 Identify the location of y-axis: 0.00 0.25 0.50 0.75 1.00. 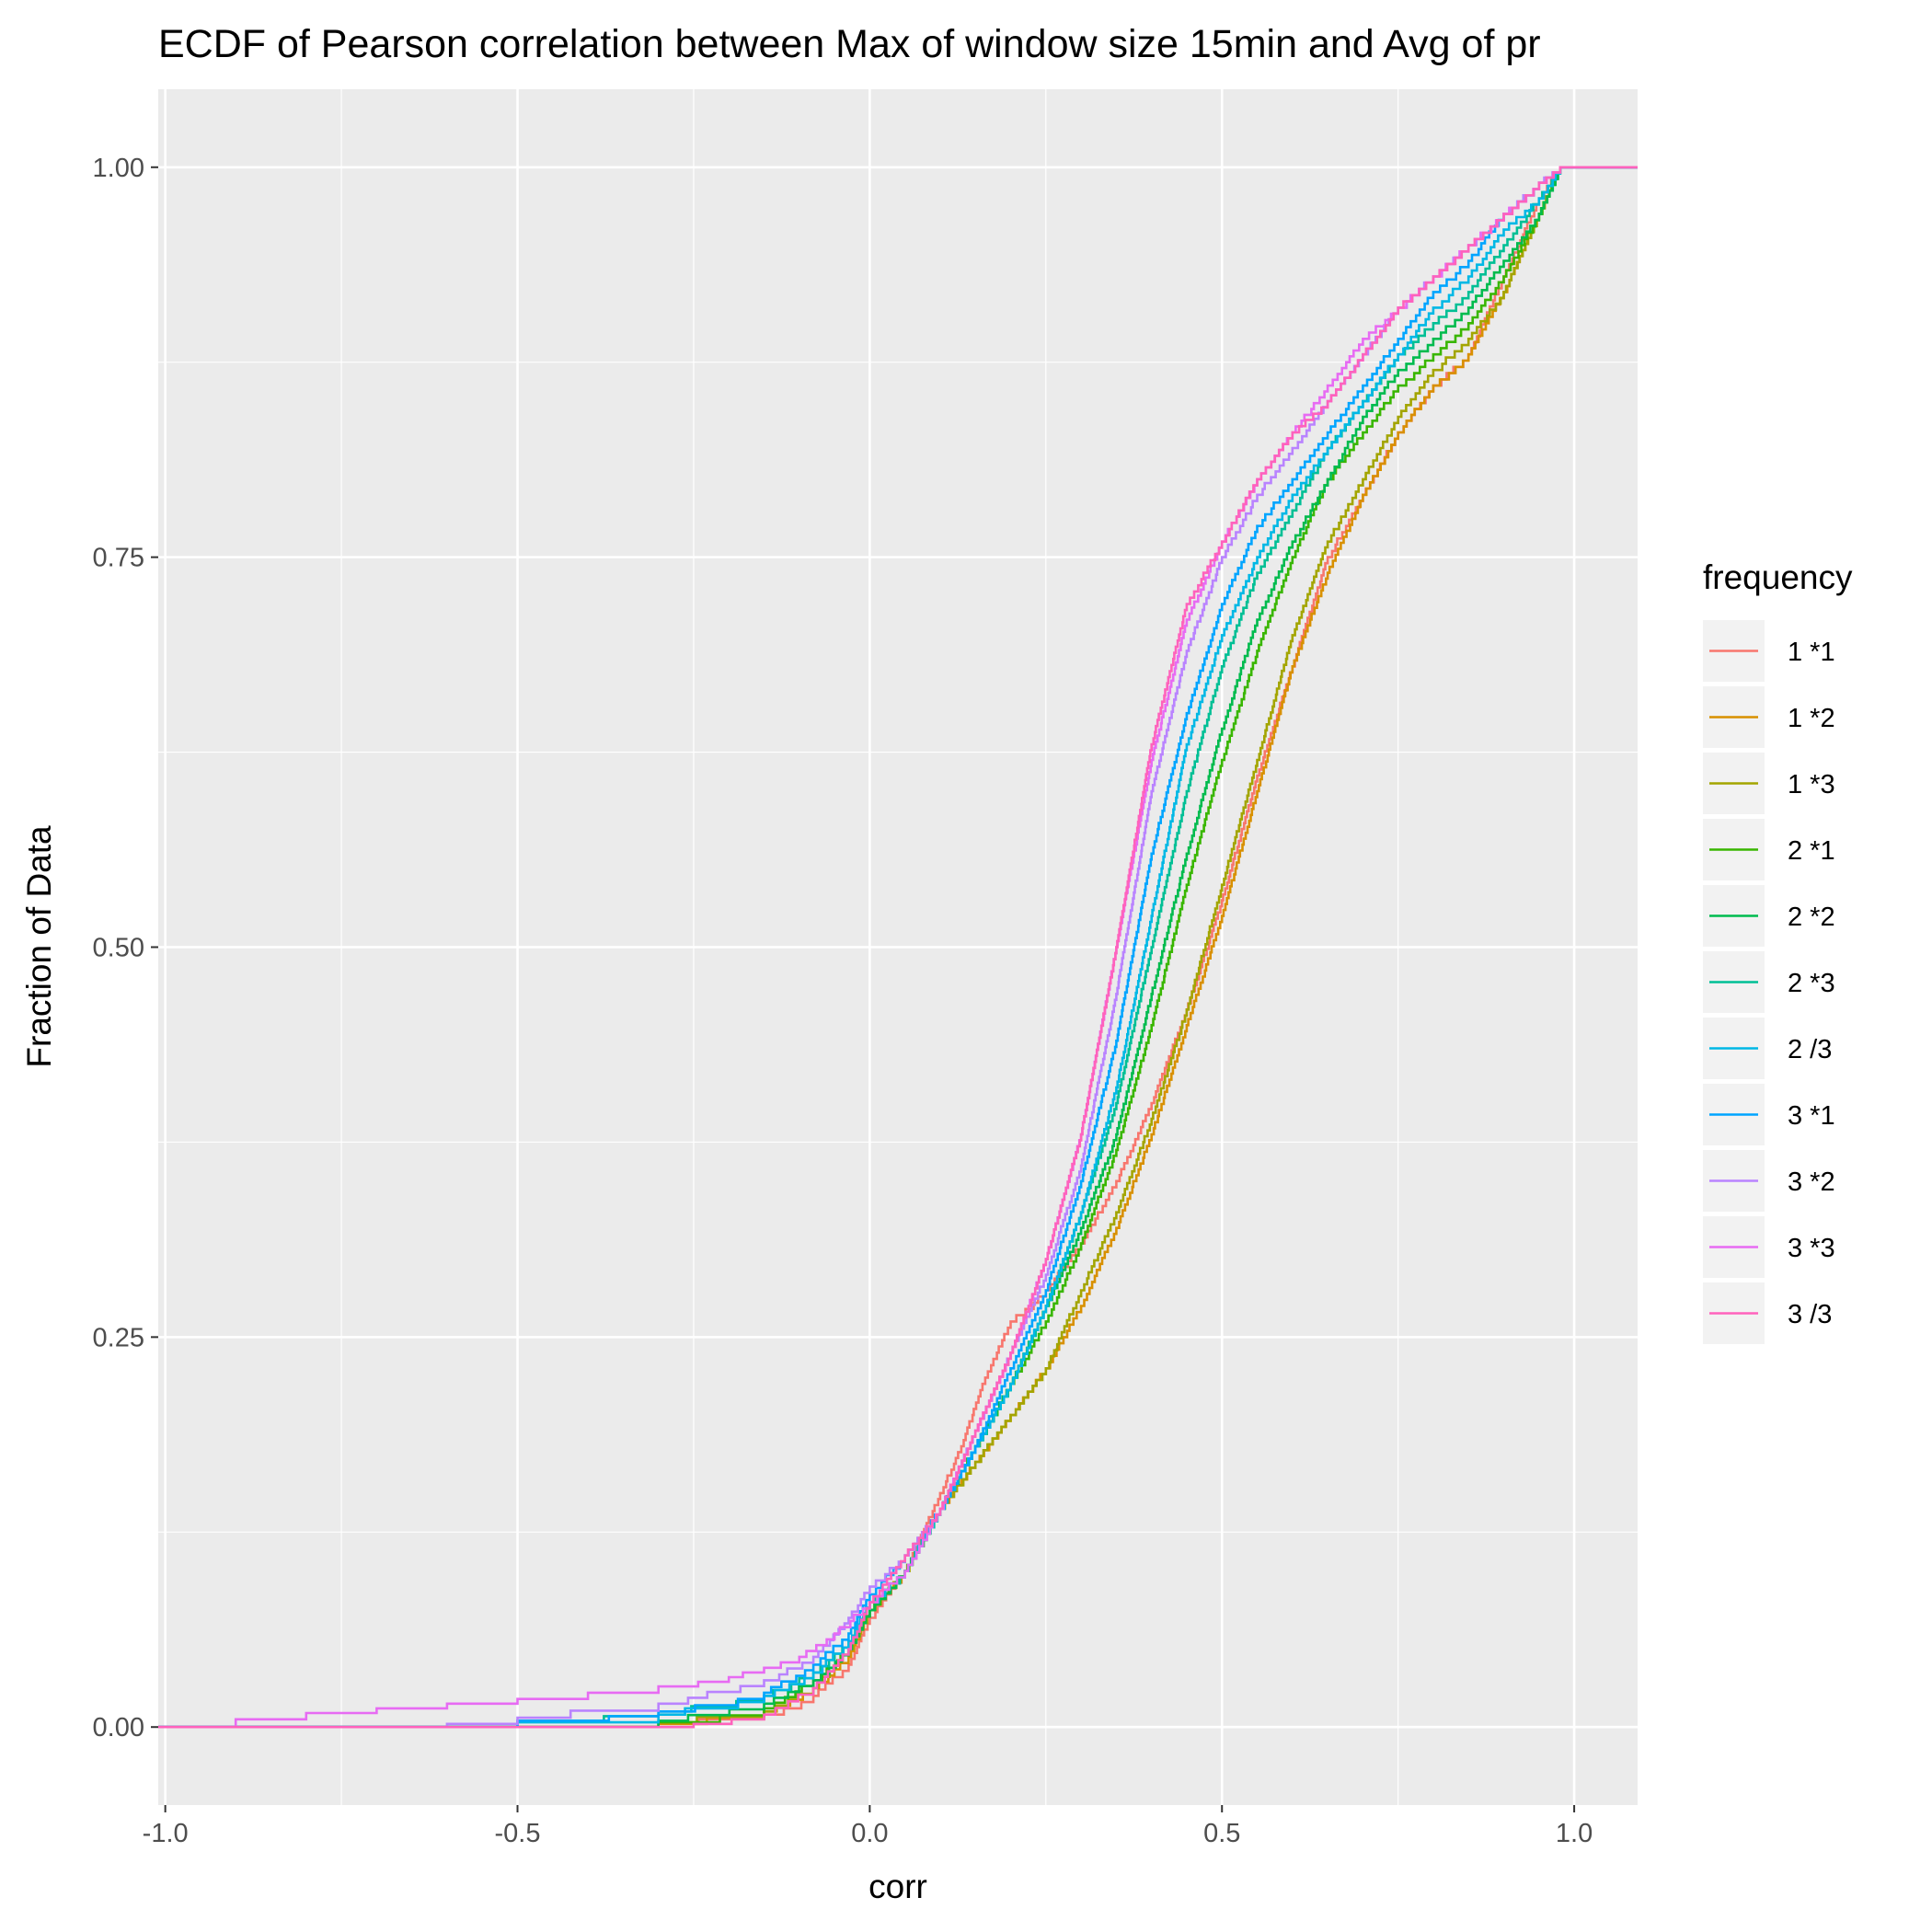
(126, 948).